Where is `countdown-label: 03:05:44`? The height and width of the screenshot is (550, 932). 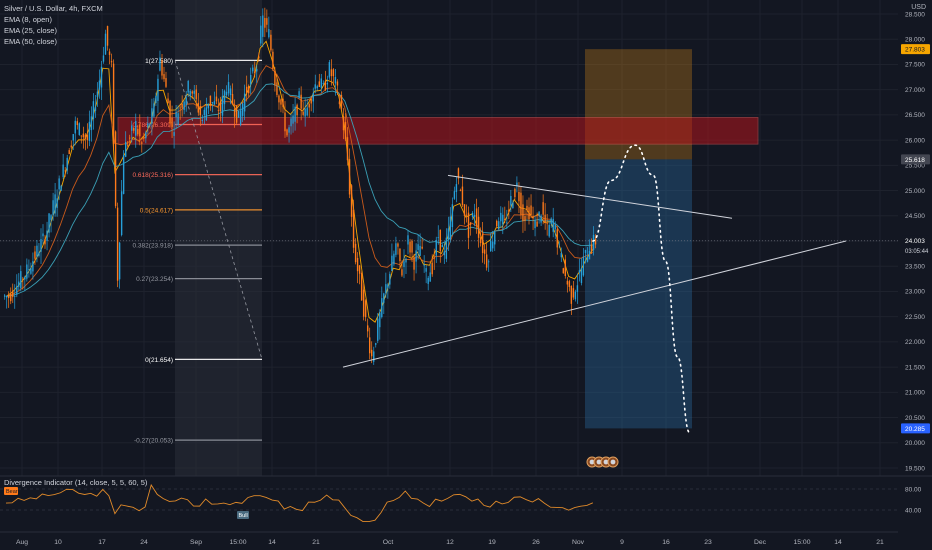 countdown-label: 03:05:44 is located at coordinates (917, 252).